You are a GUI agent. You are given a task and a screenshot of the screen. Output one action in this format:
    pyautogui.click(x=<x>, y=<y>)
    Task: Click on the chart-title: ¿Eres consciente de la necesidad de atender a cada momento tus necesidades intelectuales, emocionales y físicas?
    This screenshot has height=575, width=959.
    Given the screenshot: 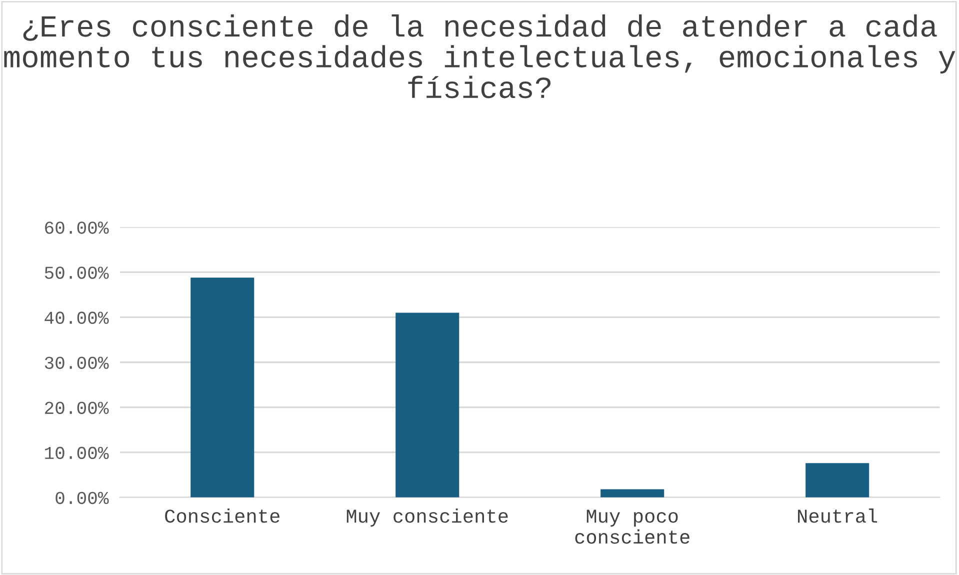 What is the action you would take?
    pyautogui.click(x=480, y=56)
    